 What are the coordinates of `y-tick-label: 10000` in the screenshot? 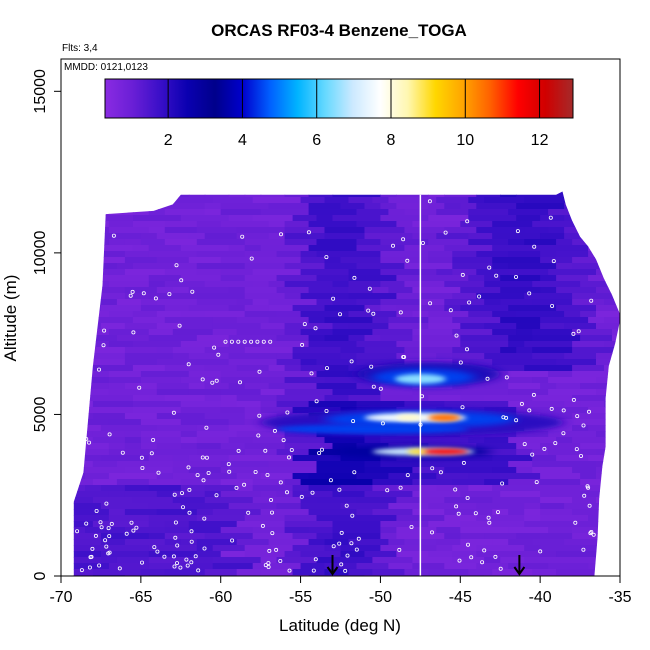 It's located at (40, 253).